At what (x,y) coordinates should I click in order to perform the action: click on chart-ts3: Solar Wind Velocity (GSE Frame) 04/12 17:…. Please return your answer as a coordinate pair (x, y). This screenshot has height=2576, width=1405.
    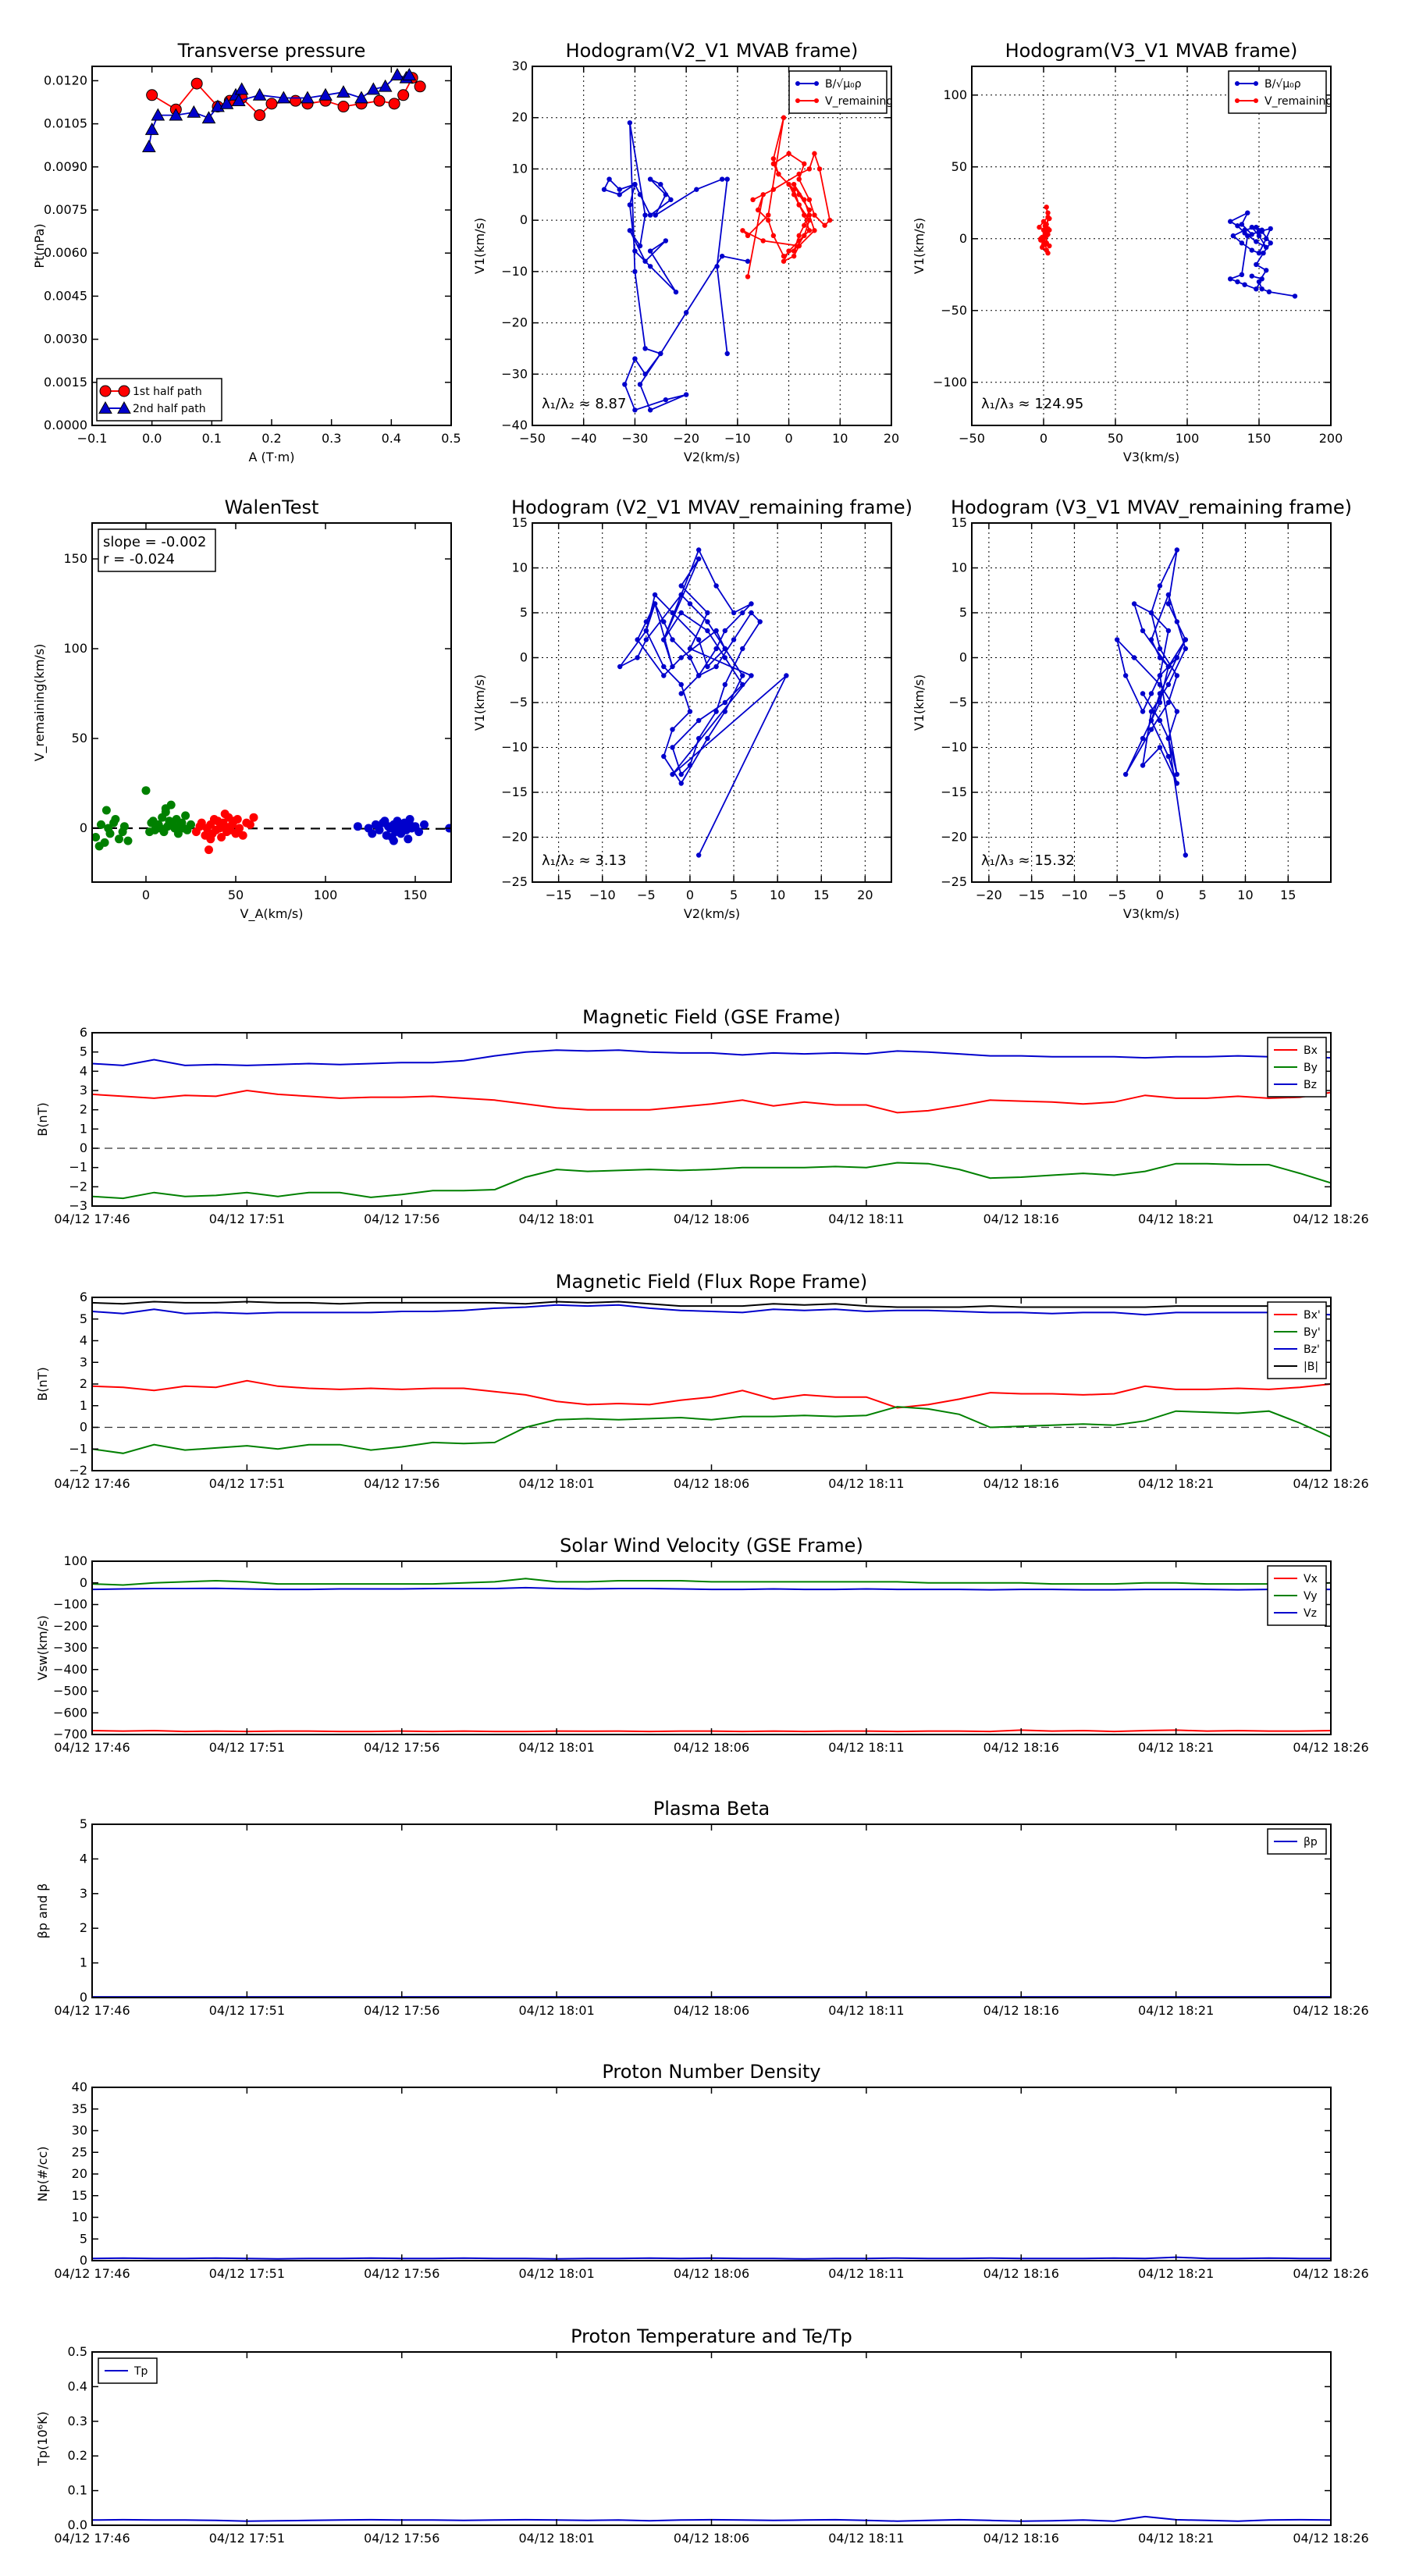
    Looking at the image, I should click on (702, 1645).